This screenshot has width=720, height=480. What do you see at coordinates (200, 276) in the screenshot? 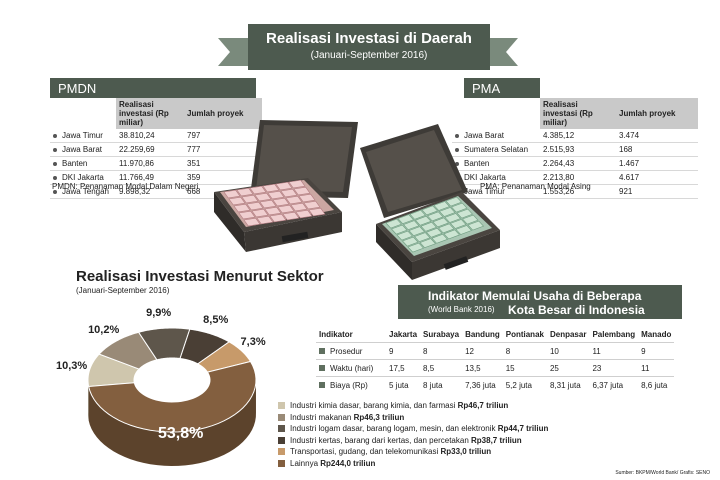
I see `chart-title: Realisasi Investasi Menurut Sektor` at bounding box center [200, 276].